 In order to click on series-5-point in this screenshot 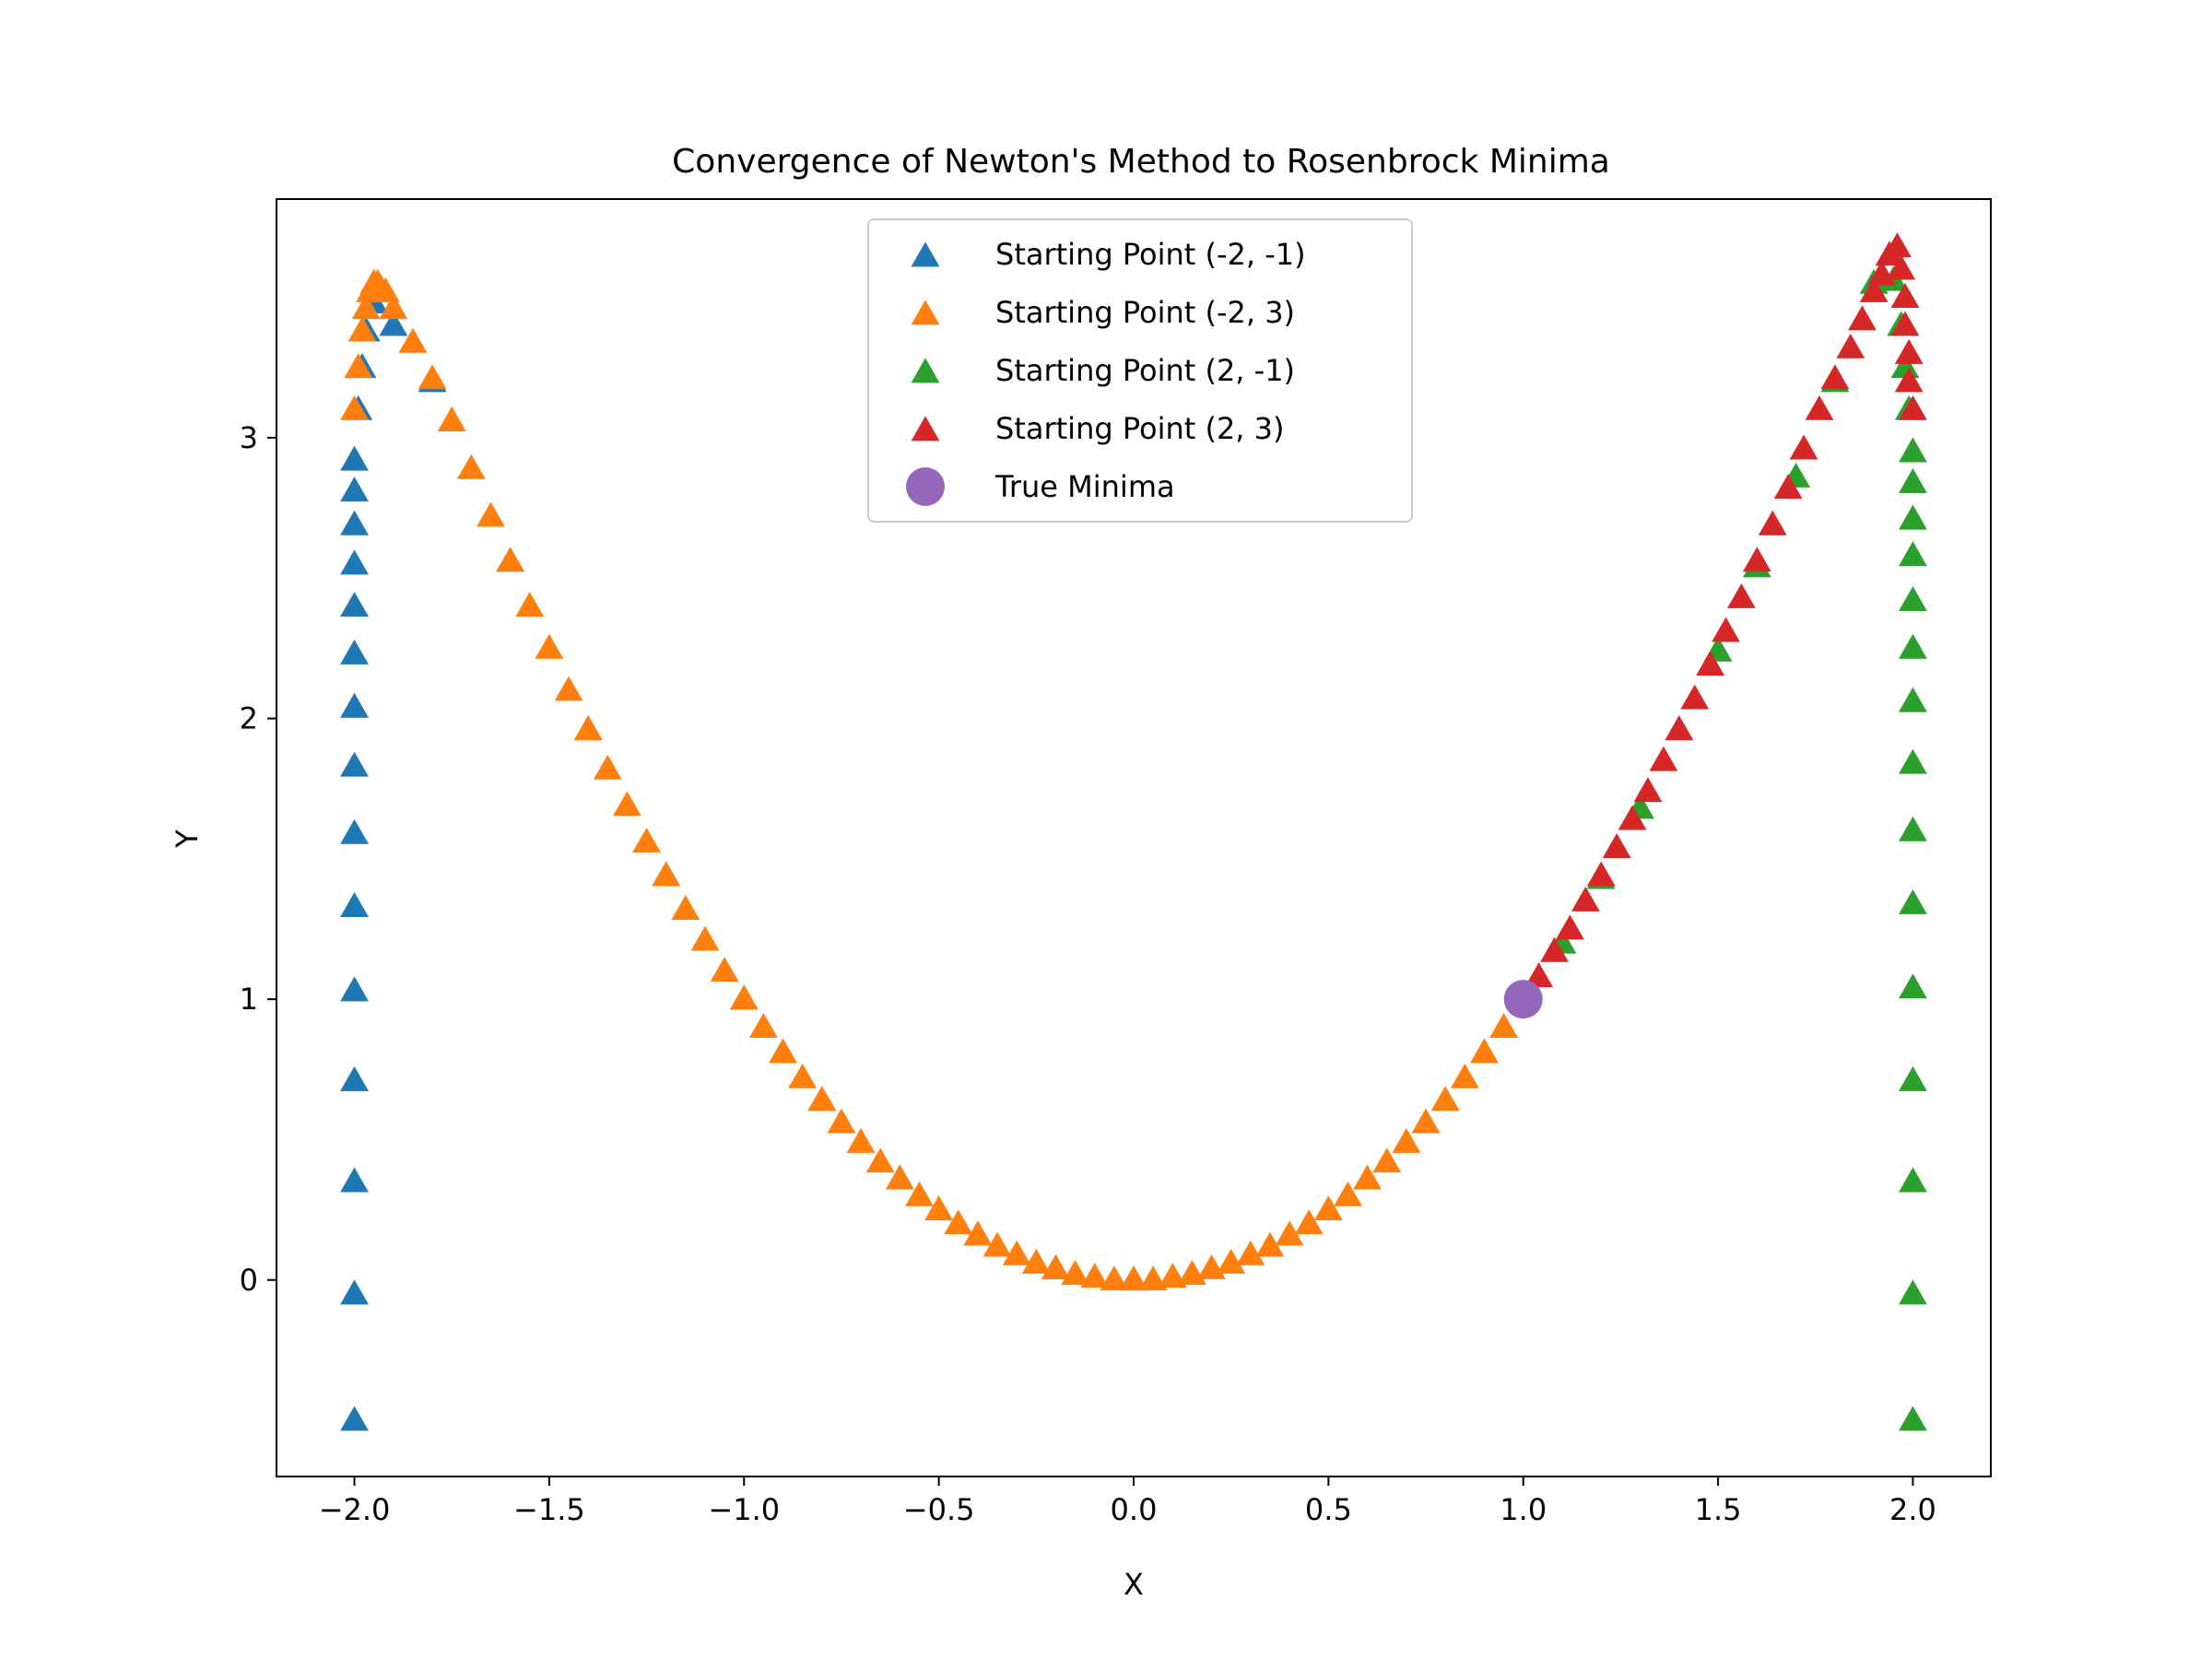, I will do `click(1523, 999)`.